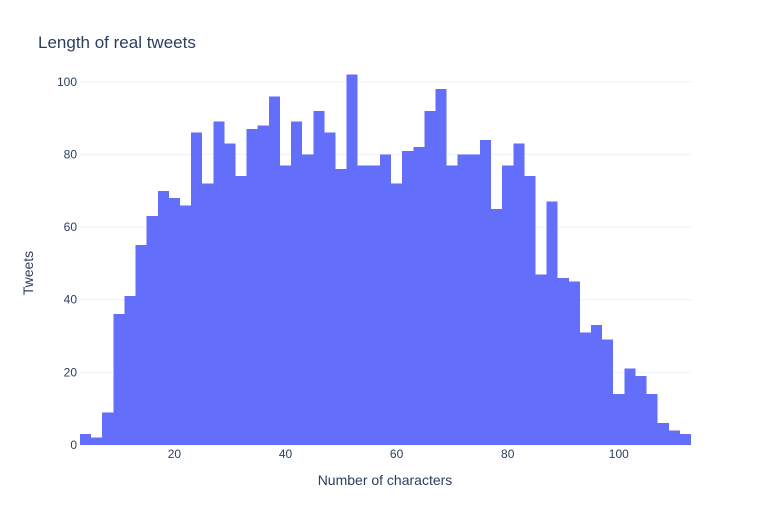 The height and width of the screenshot is (525, 770). I want to click on y-axis-title: Tweets, so click(28, 273).